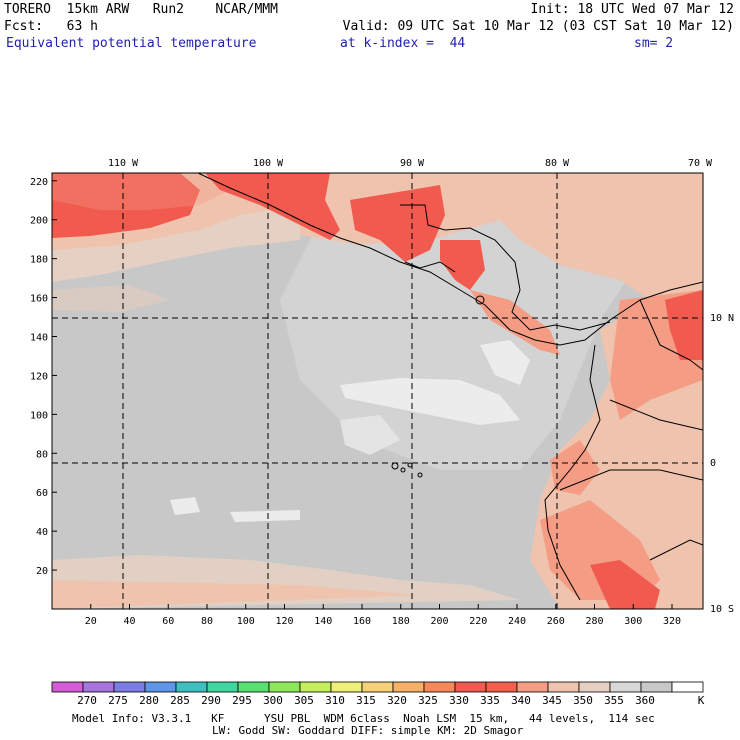 Image resolution: width=740 pixels, height=740 pixels. What do you see at coordinates (557, 163) in the screenshot?
I see `lon-label: 80 W` at bounding box center [557, 163].